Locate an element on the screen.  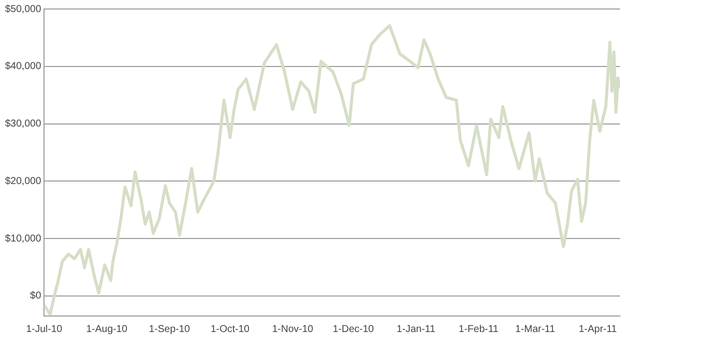
y-tick-label: $40,000 is located at coordinates (23, 66).